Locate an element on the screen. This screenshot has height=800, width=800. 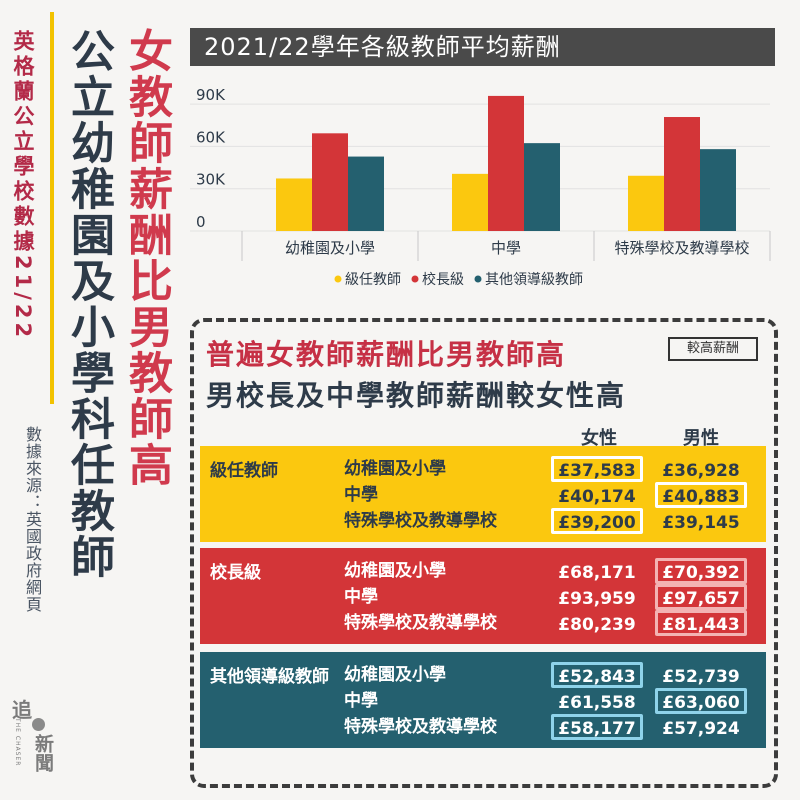
table-row: 特殊學校及教導學校 £39,200 £39,145 is located at coordinates (483, 521).